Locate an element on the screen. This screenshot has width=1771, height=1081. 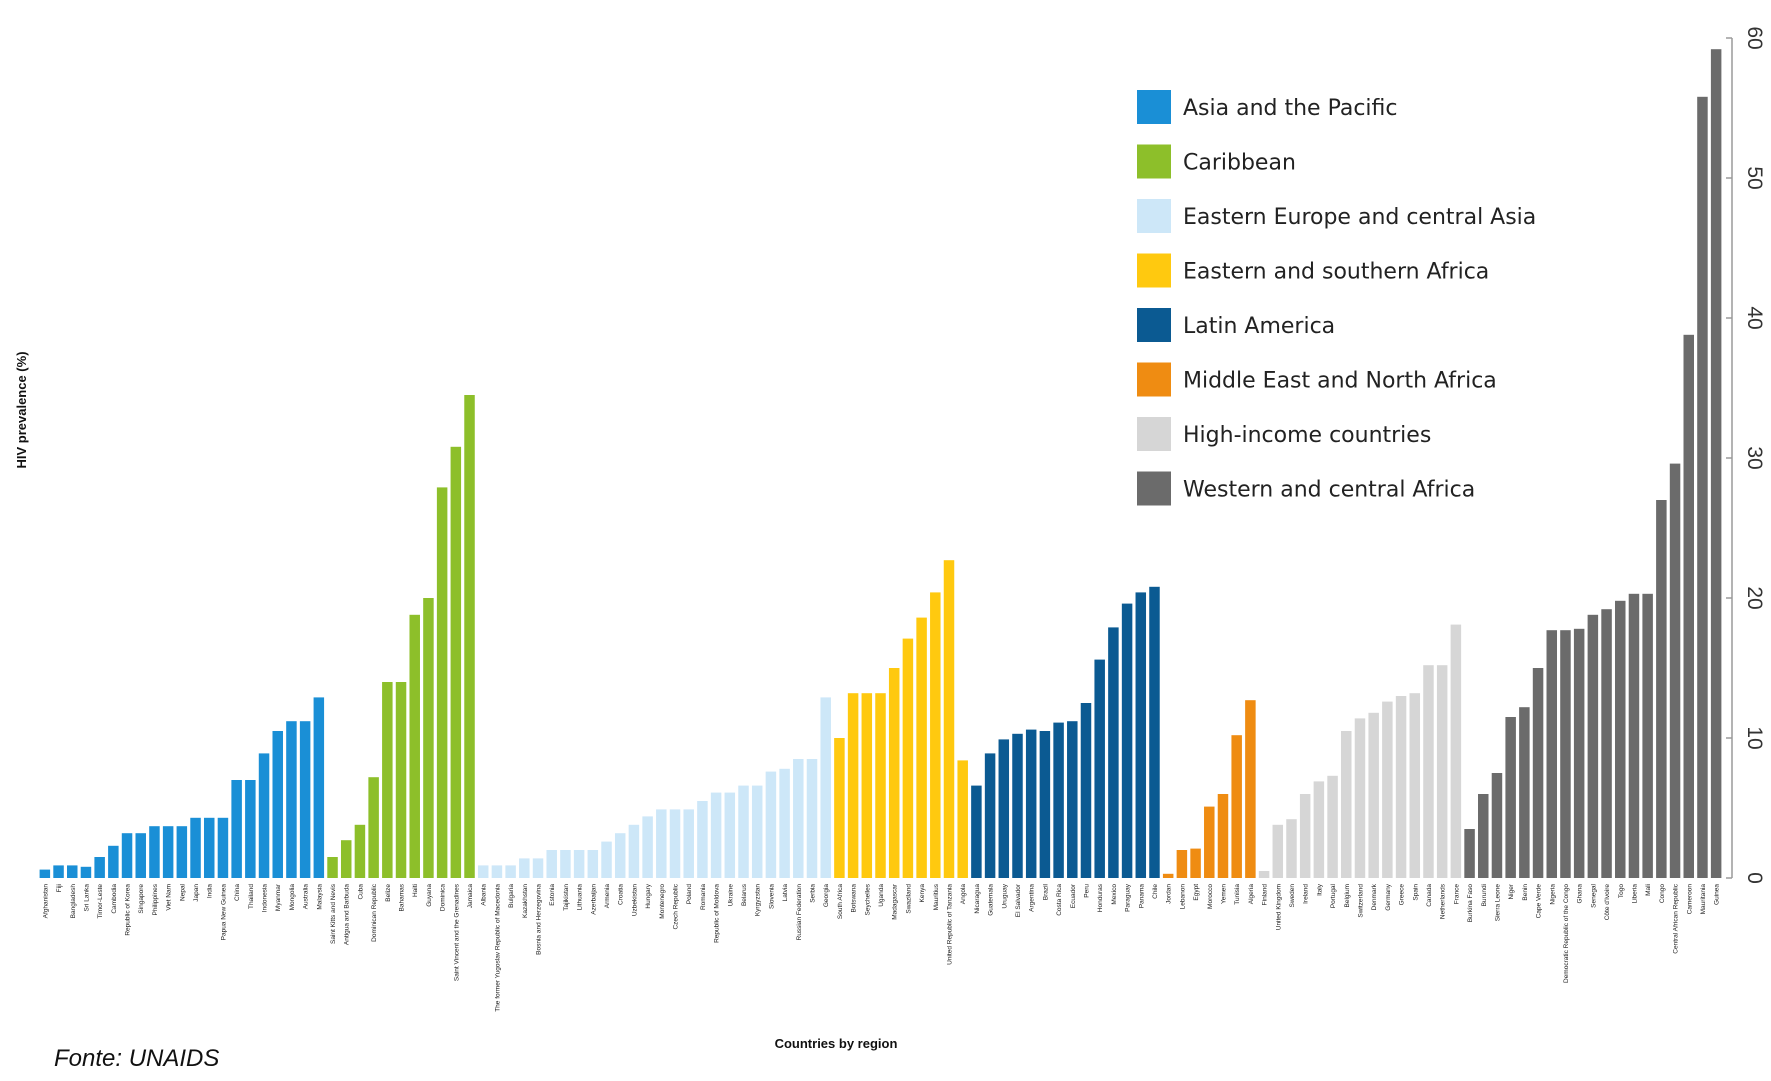
category-label: Germany is located at coordinates (1388, 896).